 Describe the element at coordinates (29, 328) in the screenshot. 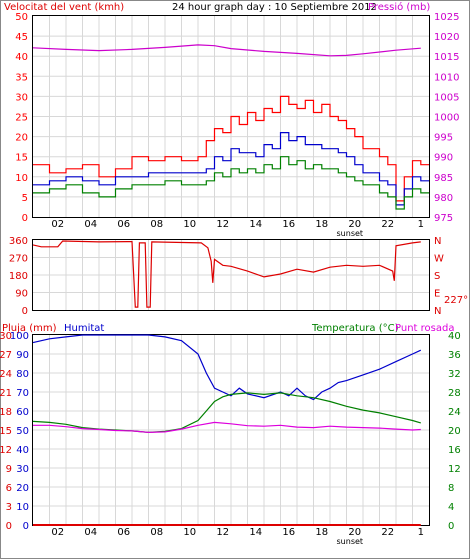

I see `rain-axis-title: Pluja (mm)` at that location.